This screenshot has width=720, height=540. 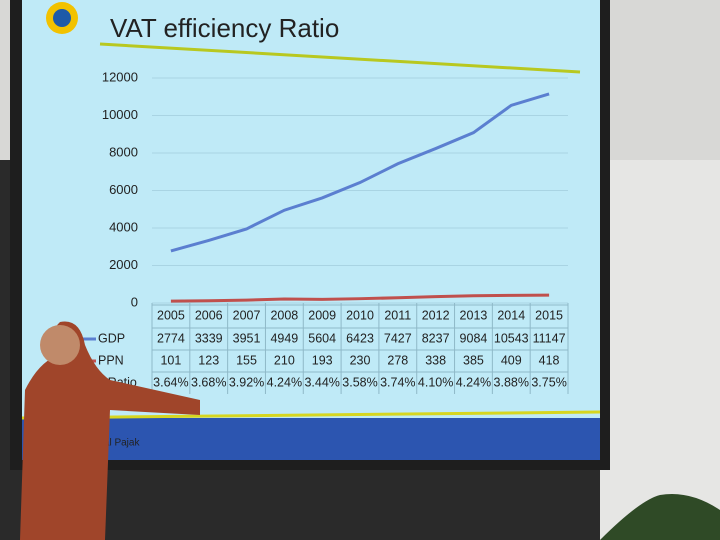 I want to click on table-cell: 4949, so click(x=284, y=338).